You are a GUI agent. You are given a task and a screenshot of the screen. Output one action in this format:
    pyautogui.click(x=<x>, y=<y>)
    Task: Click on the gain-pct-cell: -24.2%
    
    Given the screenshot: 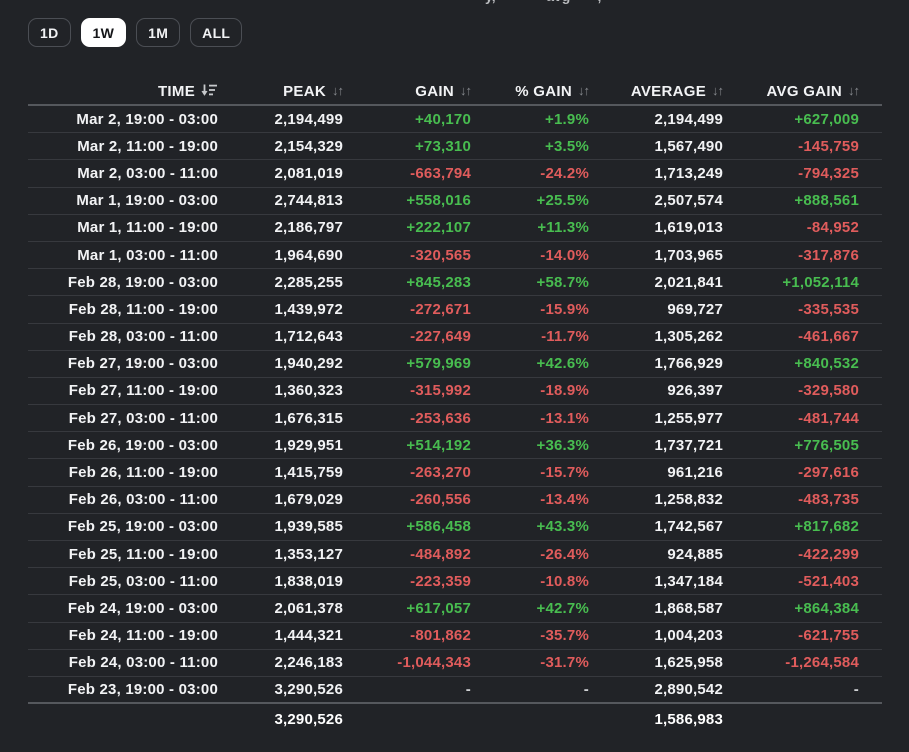 What is the action you would take?
    pyautogui.click(x=564, y=173)
    